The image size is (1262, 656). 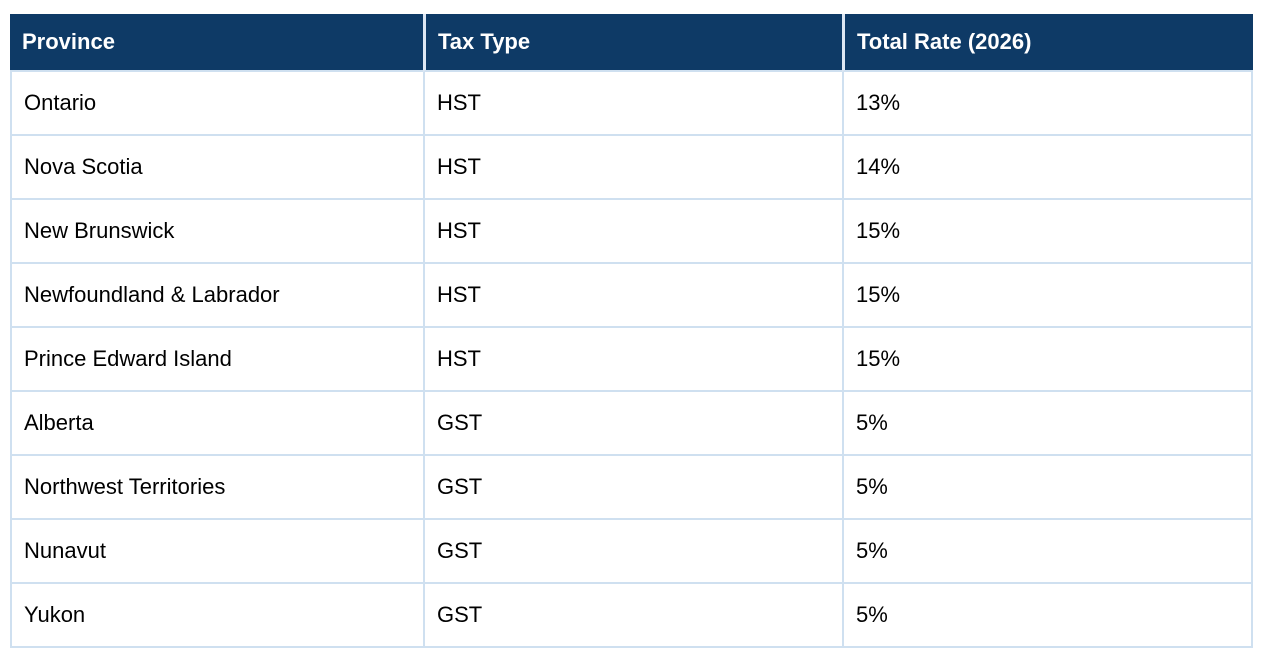 I want to click on cell-province: Northwest Territories, so click(x=216, y=488).